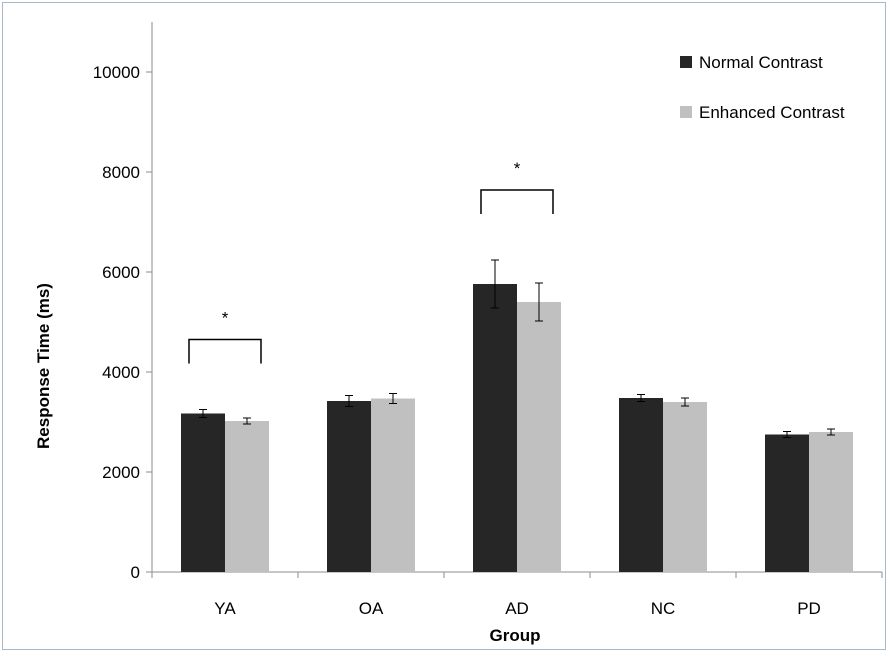 The height and width of the screenshot is (654, 890). I want to click on bar-normal-contrast-oa, so click(349, 486).